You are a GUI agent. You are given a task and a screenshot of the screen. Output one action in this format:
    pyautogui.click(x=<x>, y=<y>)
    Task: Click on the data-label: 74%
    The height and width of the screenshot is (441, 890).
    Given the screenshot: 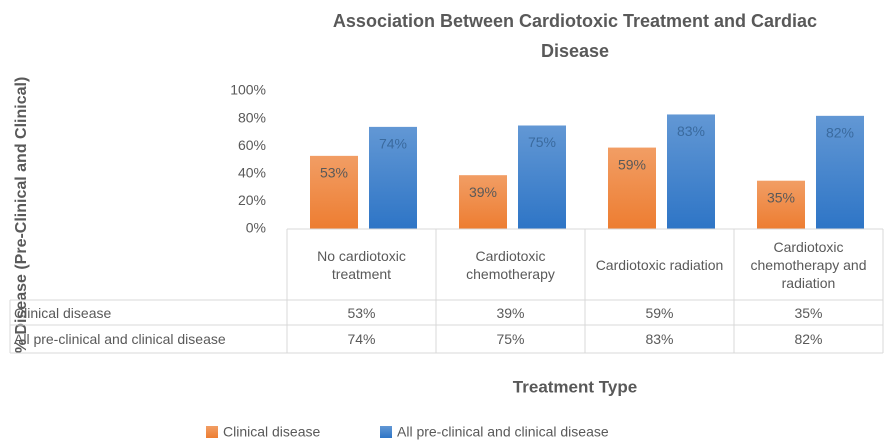 What is the action you would take?
    pyautogui.click(x=393, y=144)
    